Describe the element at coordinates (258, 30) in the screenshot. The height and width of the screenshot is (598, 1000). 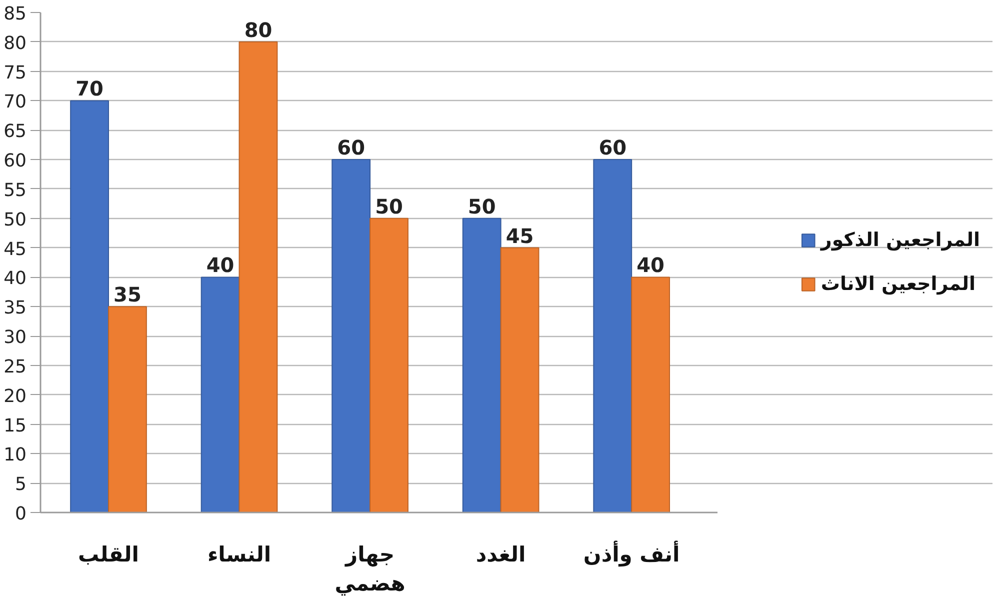
I see `data-label: 80` at that location.